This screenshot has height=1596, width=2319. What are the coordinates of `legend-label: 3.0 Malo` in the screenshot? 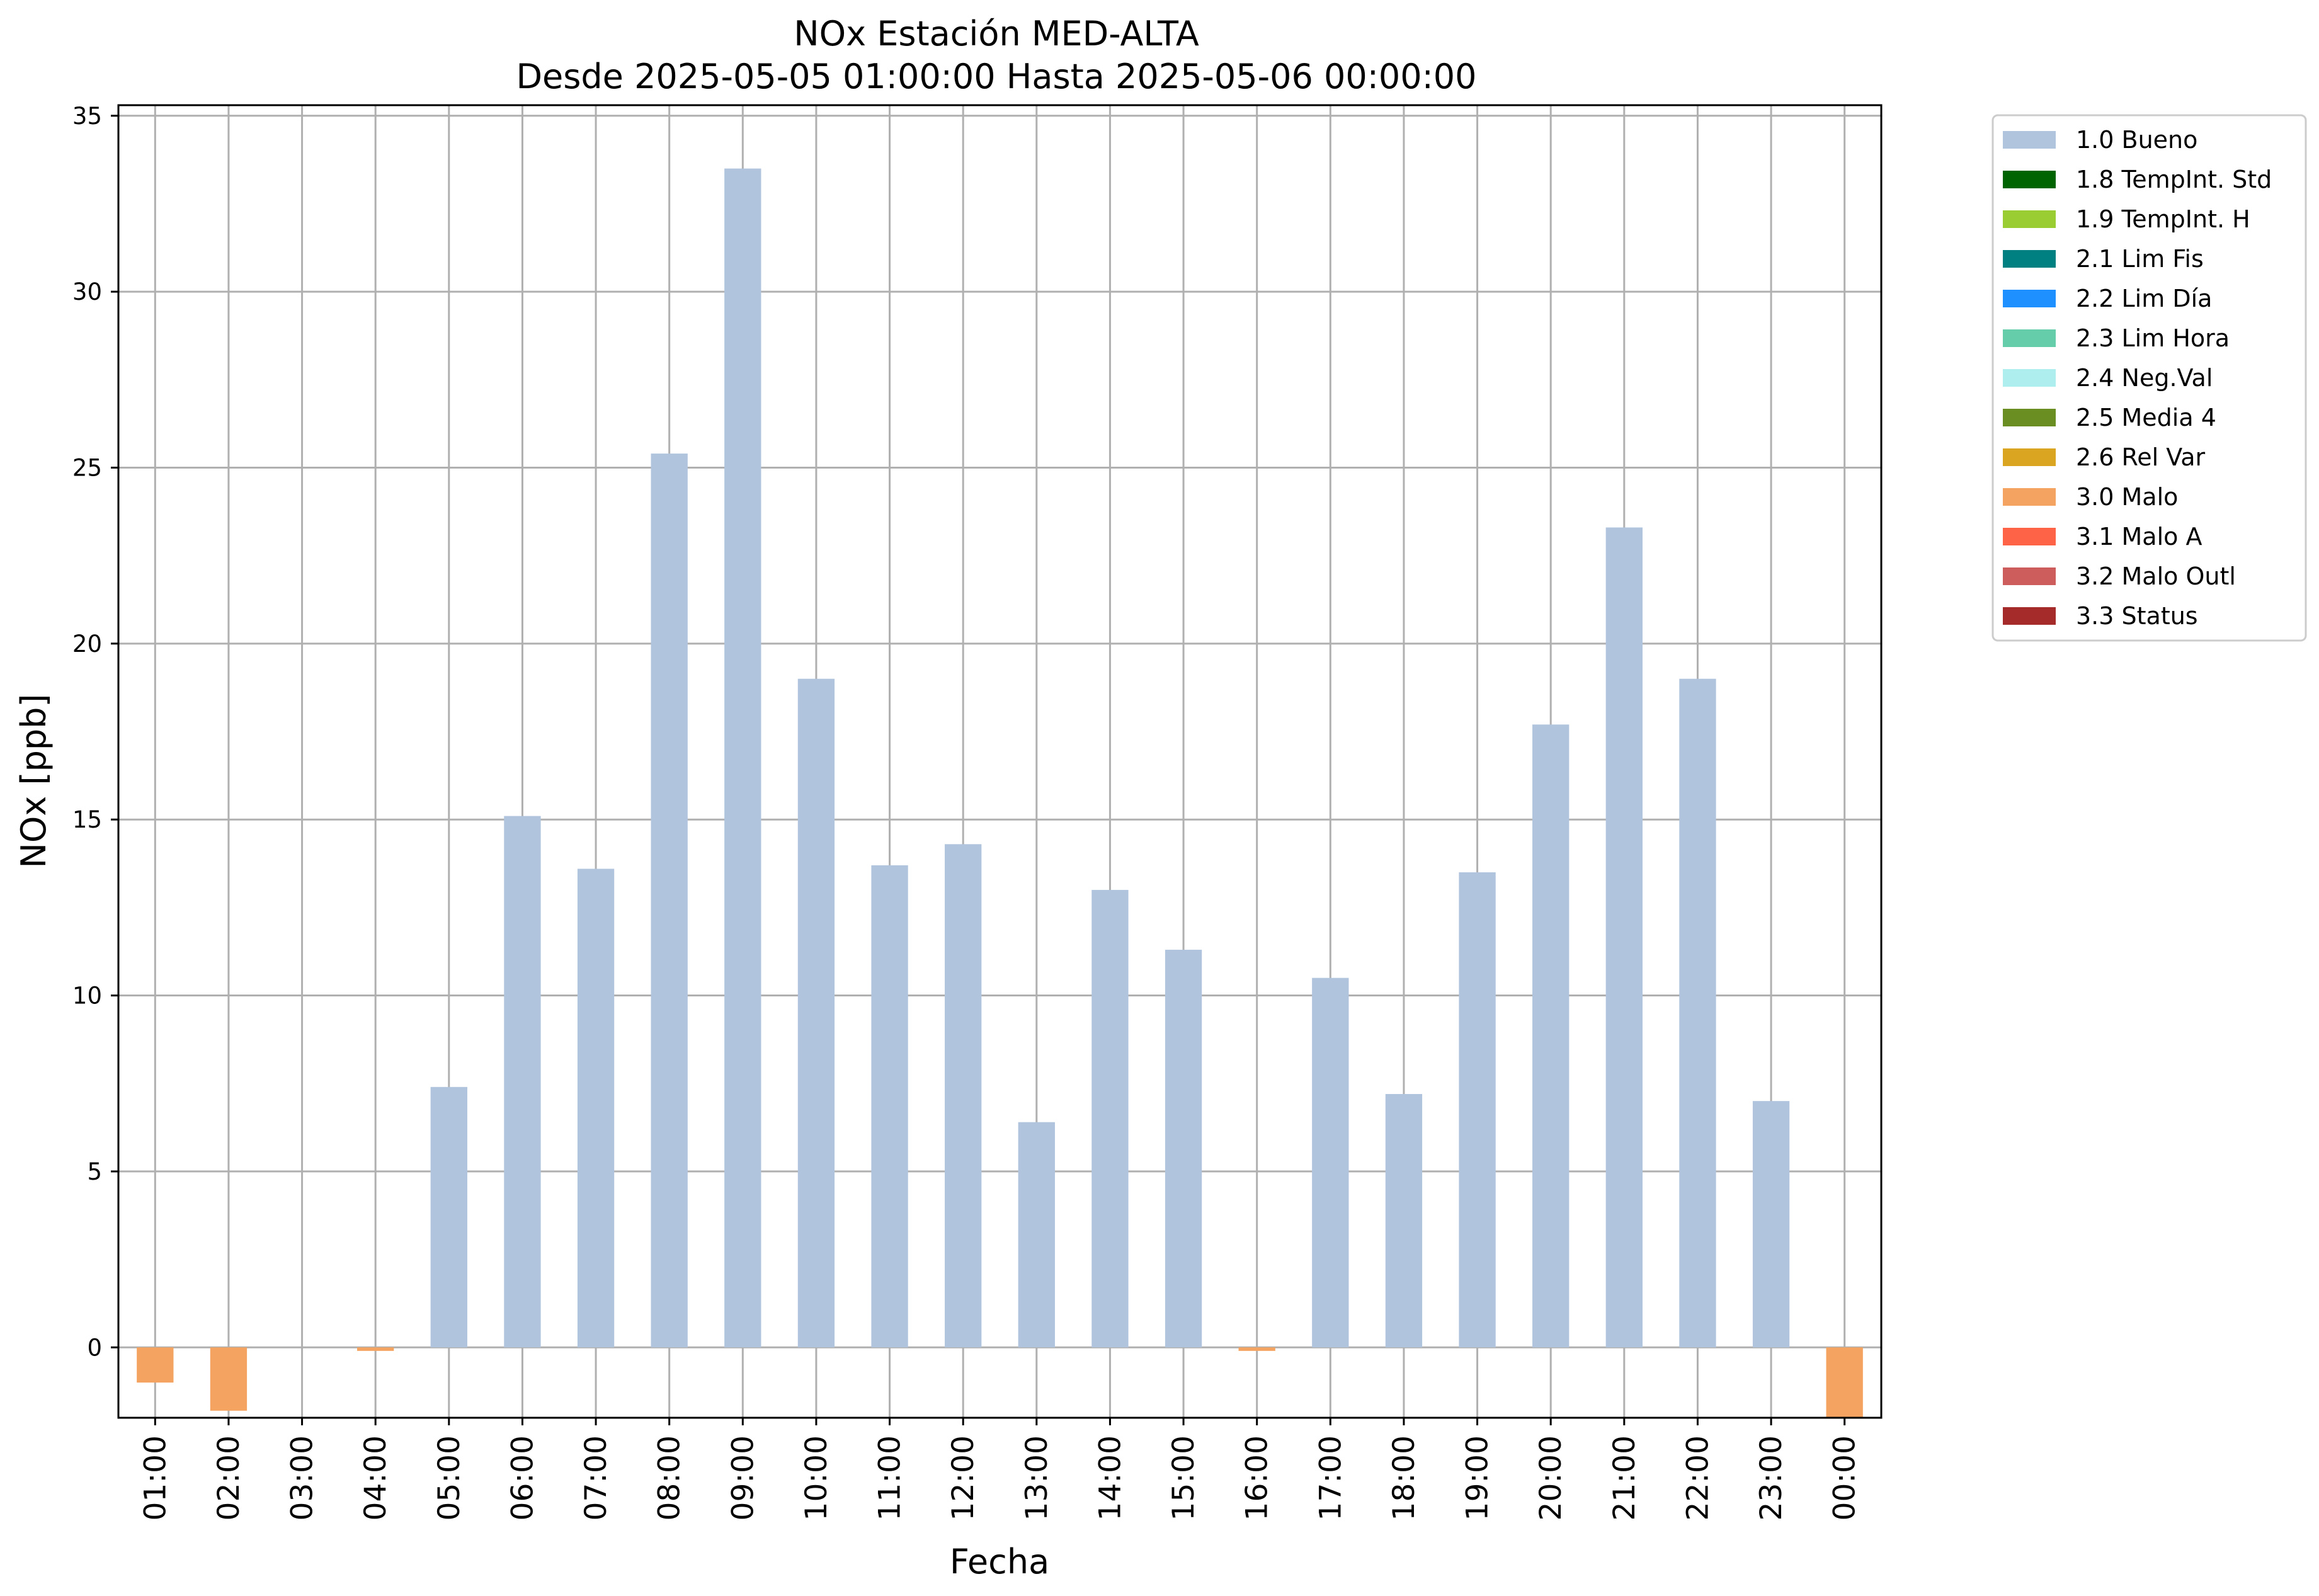 It's located at (2127, 497).